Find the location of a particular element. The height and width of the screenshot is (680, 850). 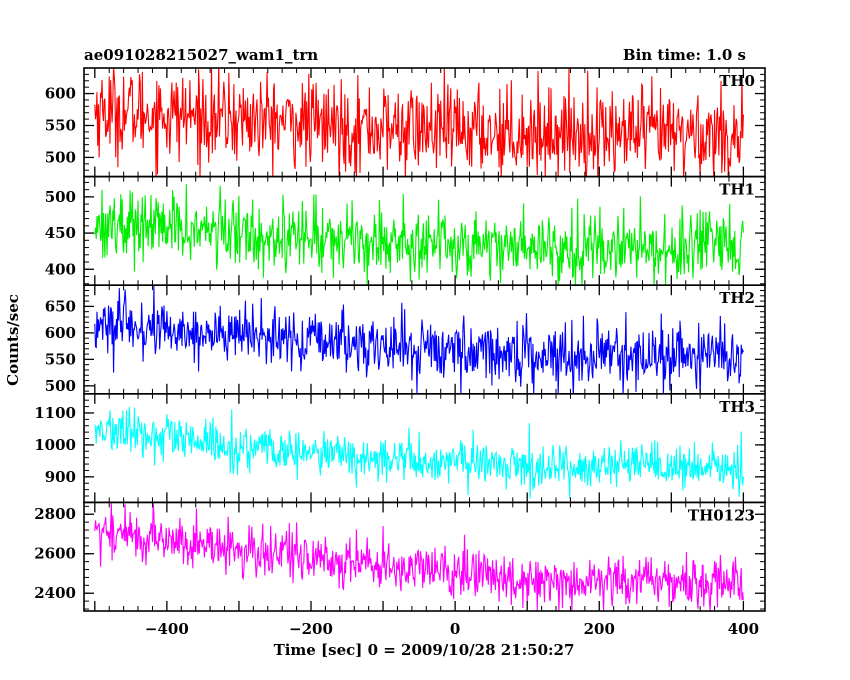

series-label-th3: TH3 is located at coordinates (737, 407).